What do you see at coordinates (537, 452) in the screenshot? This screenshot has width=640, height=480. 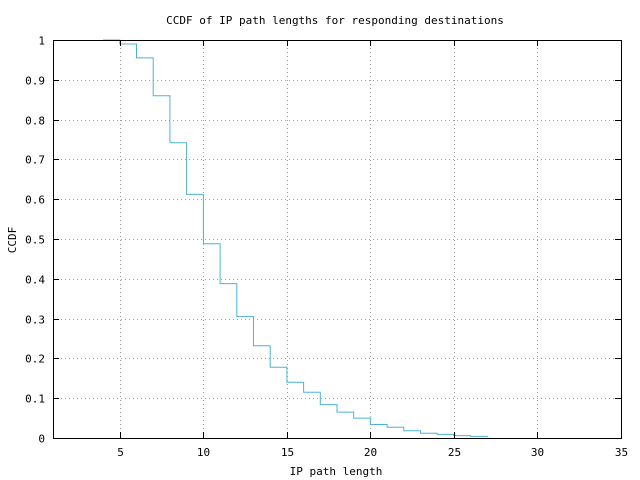 I see `x-tick-label: 30` at bounding box center [537, 452].